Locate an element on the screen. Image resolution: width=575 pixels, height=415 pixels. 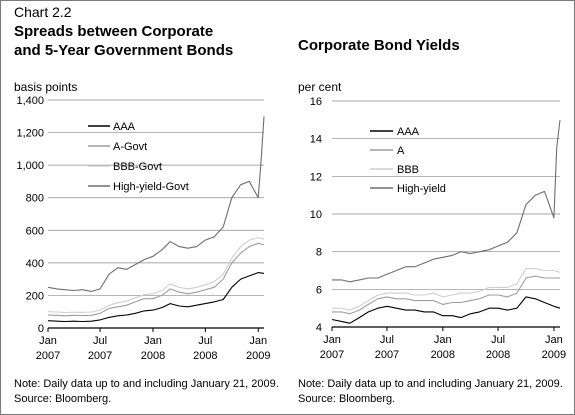
left-y-tick-label: 1,000 is located at coordinates (30, 166).